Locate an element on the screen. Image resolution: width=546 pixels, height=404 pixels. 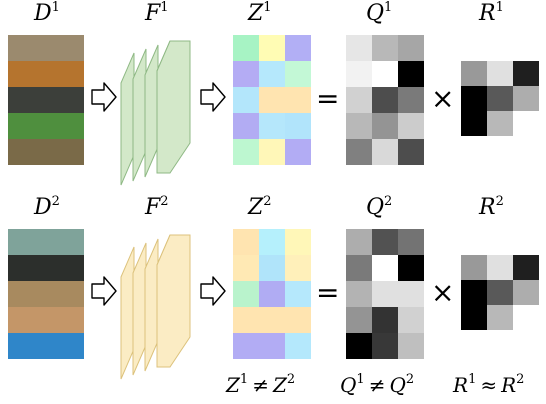
photo-dolphin is located at coordinates (46, 346).